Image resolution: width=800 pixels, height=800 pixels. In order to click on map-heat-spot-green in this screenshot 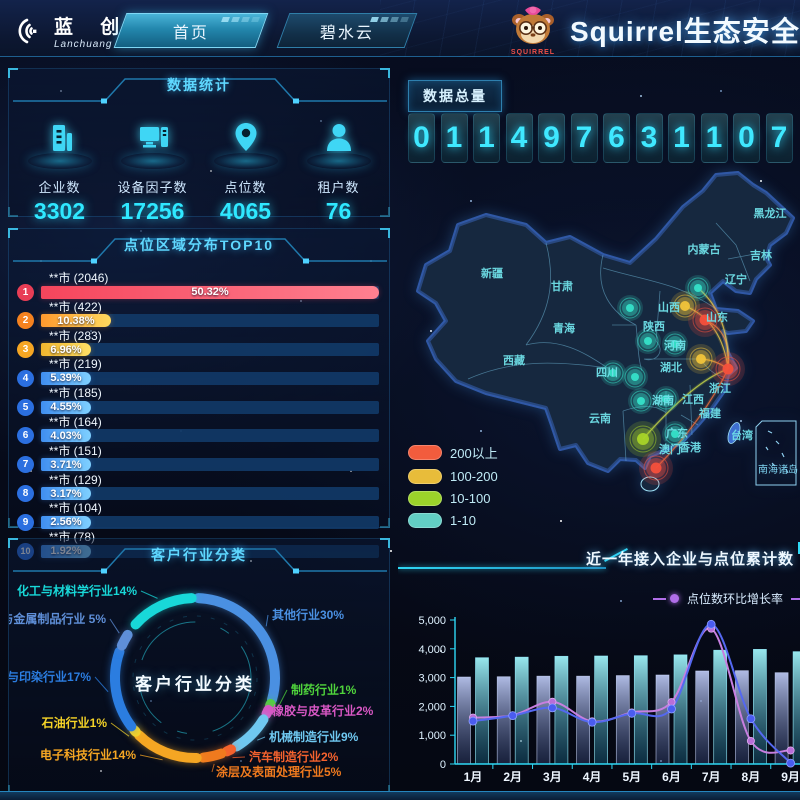, I will do `click(643, 439)`.